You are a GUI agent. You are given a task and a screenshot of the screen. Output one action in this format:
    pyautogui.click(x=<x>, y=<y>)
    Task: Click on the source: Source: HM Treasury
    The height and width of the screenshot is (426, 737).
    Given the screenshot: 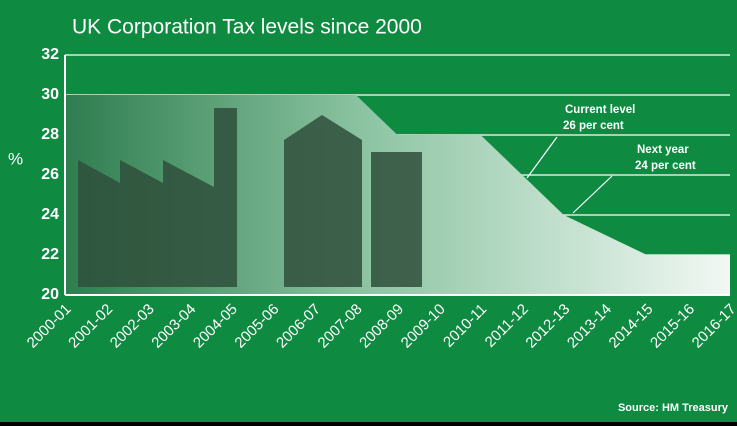 What is the action you would take?
    pyautogui.click(x=673, y=408)
    